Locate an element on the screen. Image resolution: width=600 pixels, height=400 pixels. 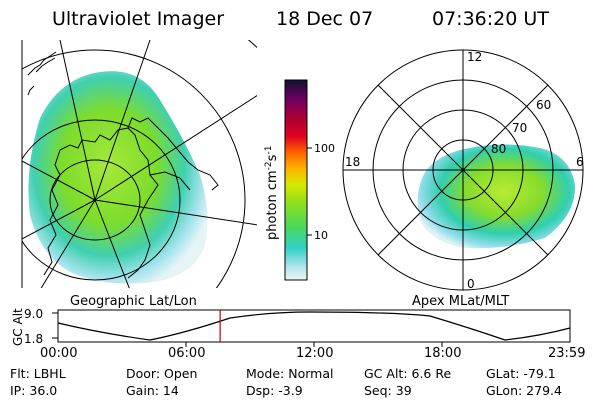
x-tick-label-1200: 12:00 is located at coordinates (315, 353).